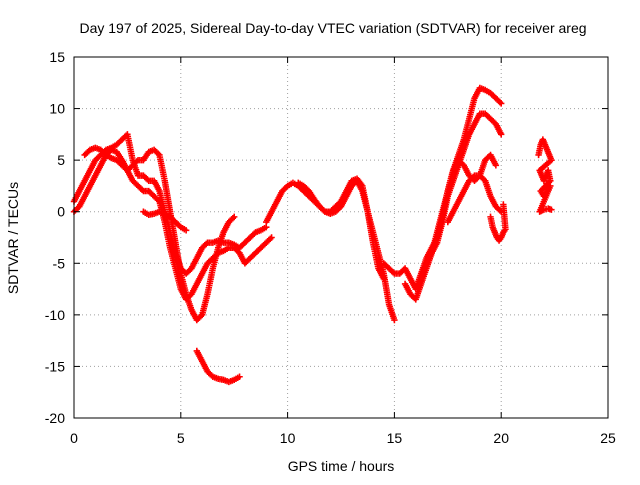  I want to click on x-tick-label: 10, so click(288, 438).